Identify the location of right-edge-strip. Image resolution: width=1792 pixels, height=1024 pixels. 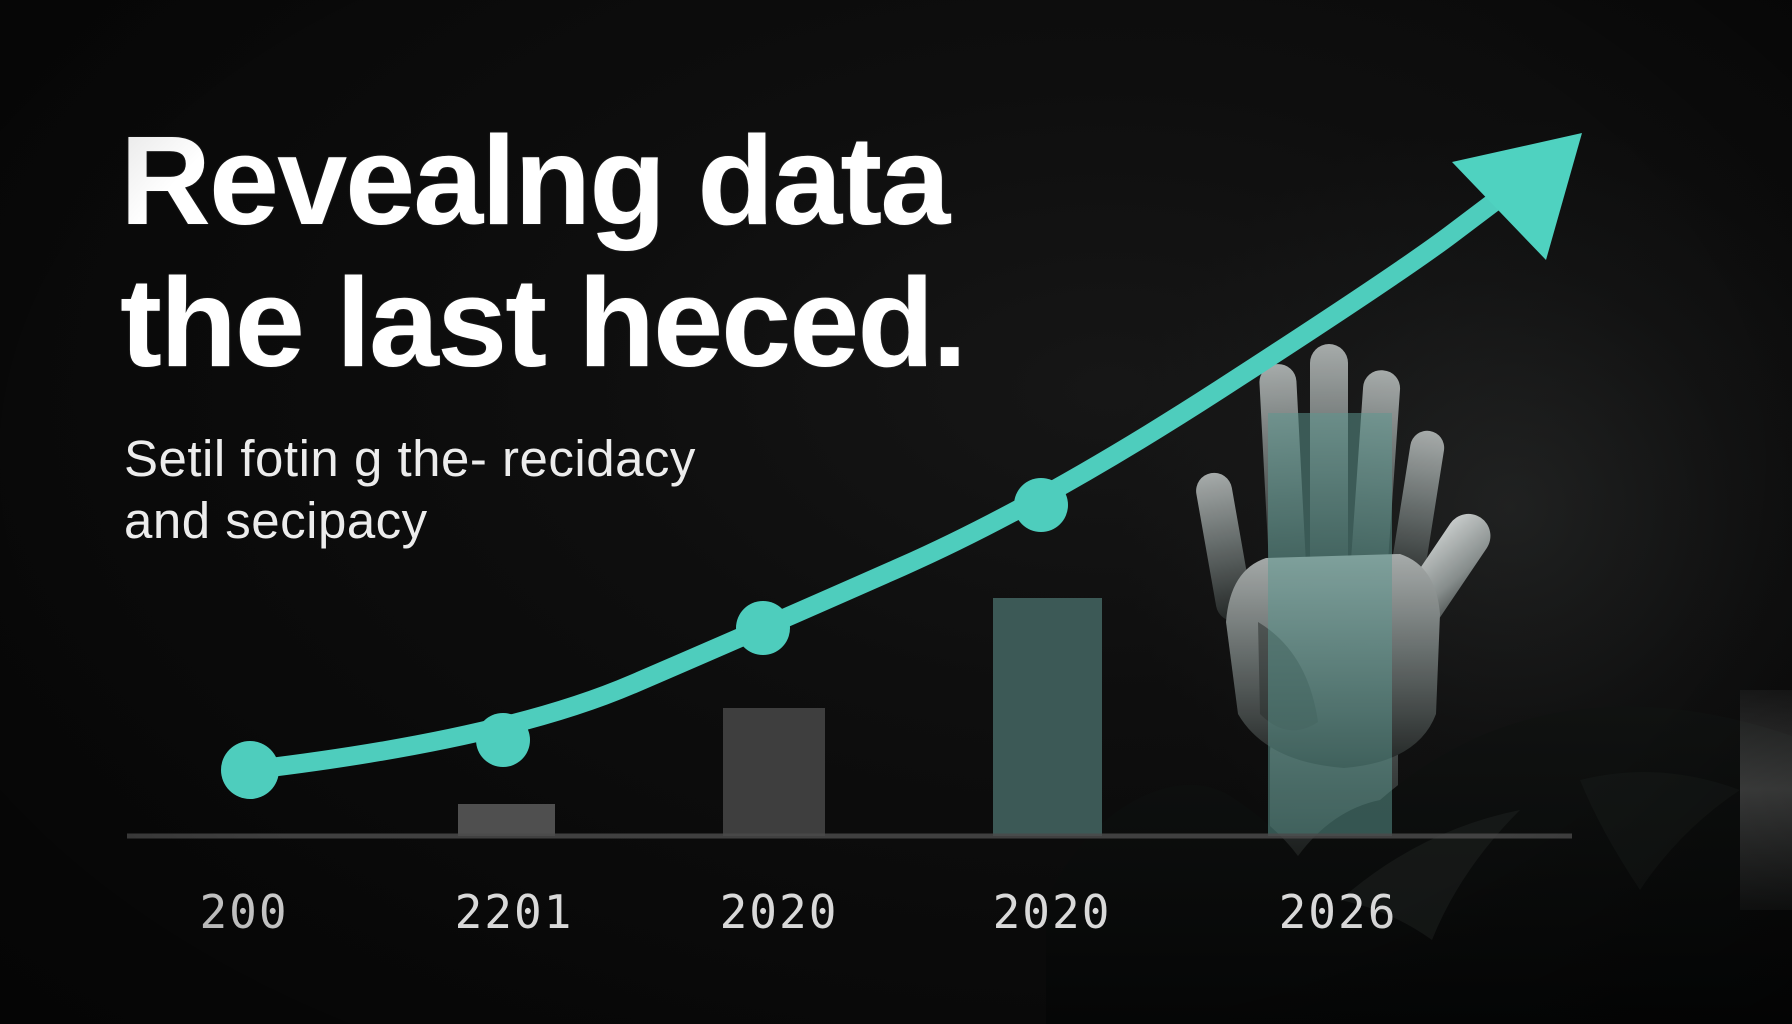
(1766, 800).